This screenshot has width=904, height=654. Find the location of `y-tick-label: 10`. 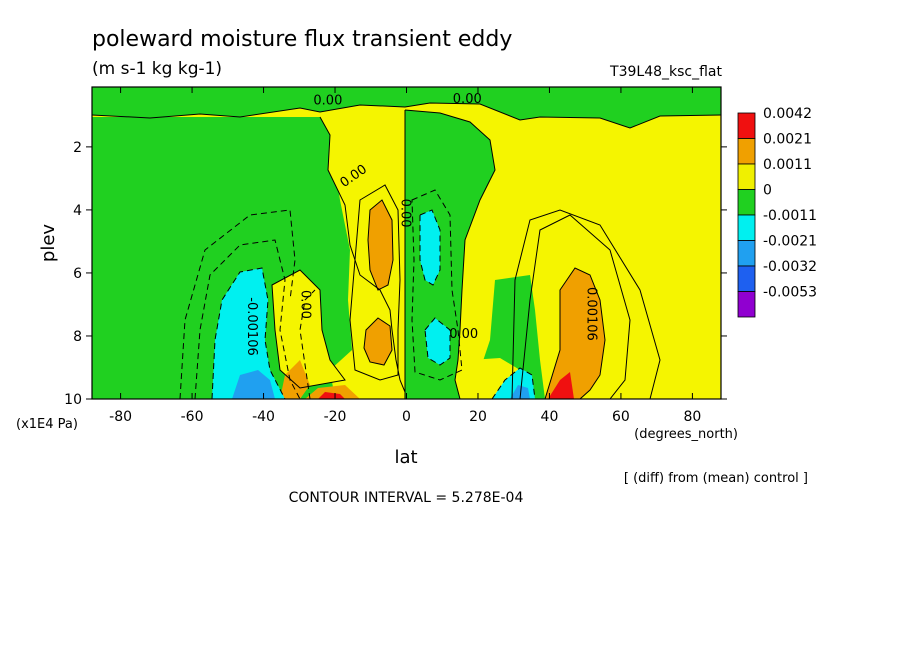

y-tick-label: 10 is located at coordinates (73, 400).